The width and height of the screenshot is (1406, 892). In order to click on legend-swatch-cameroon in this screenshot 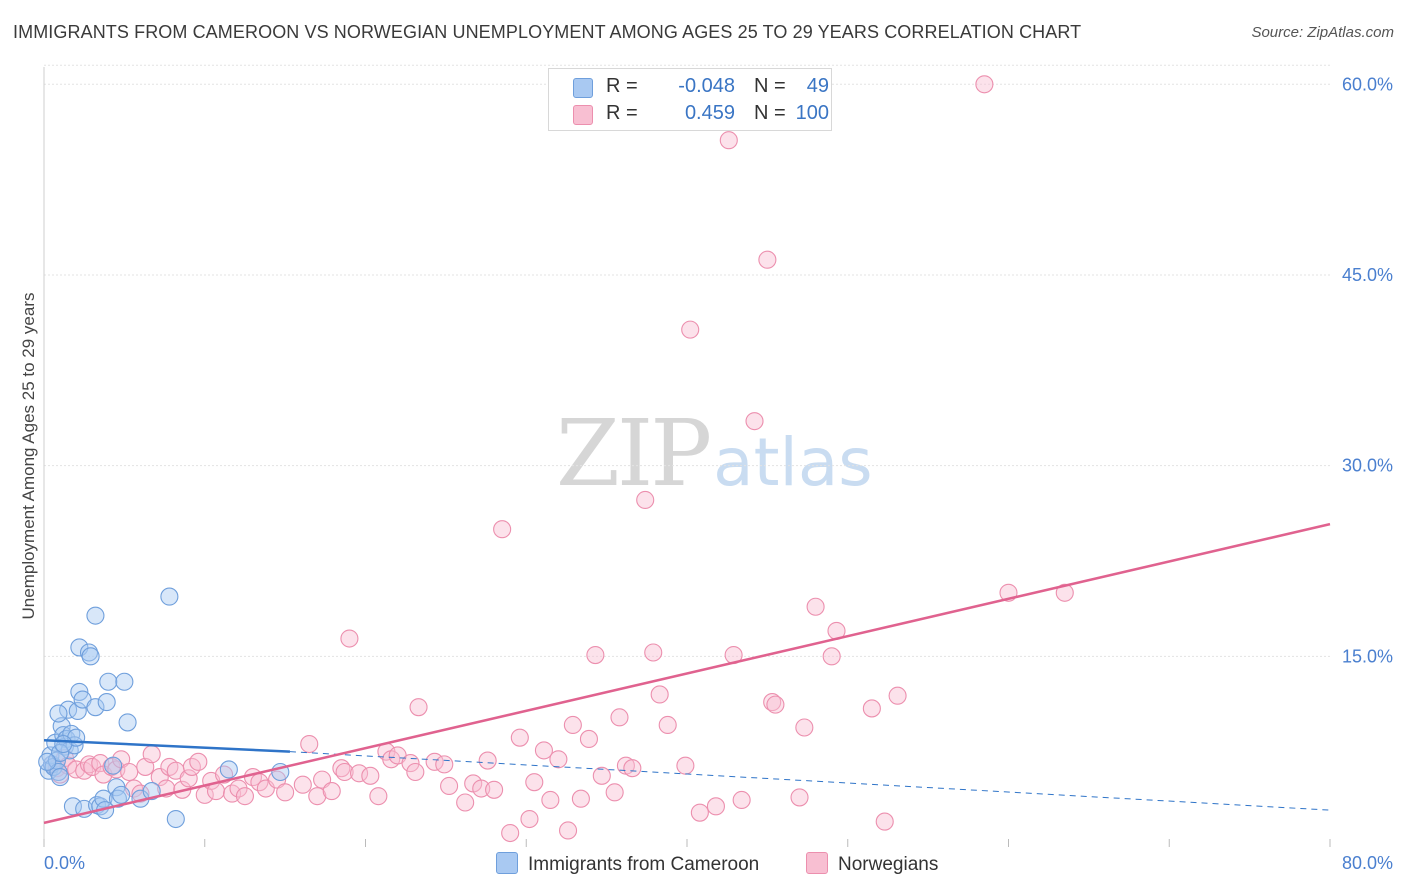, I will do `click(583, 88)`.